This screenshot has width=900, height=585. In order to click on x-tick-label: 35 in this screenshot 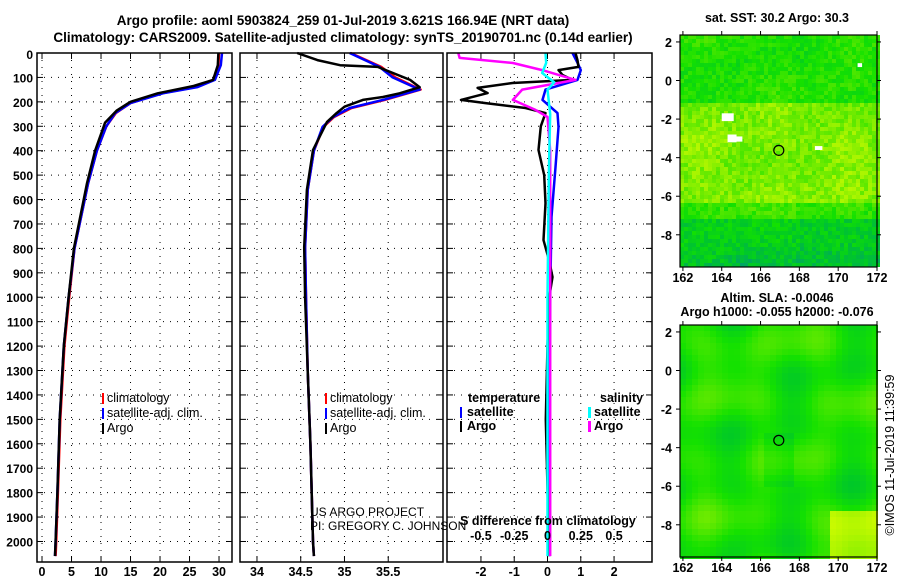, I will do `click(345, 572)`.